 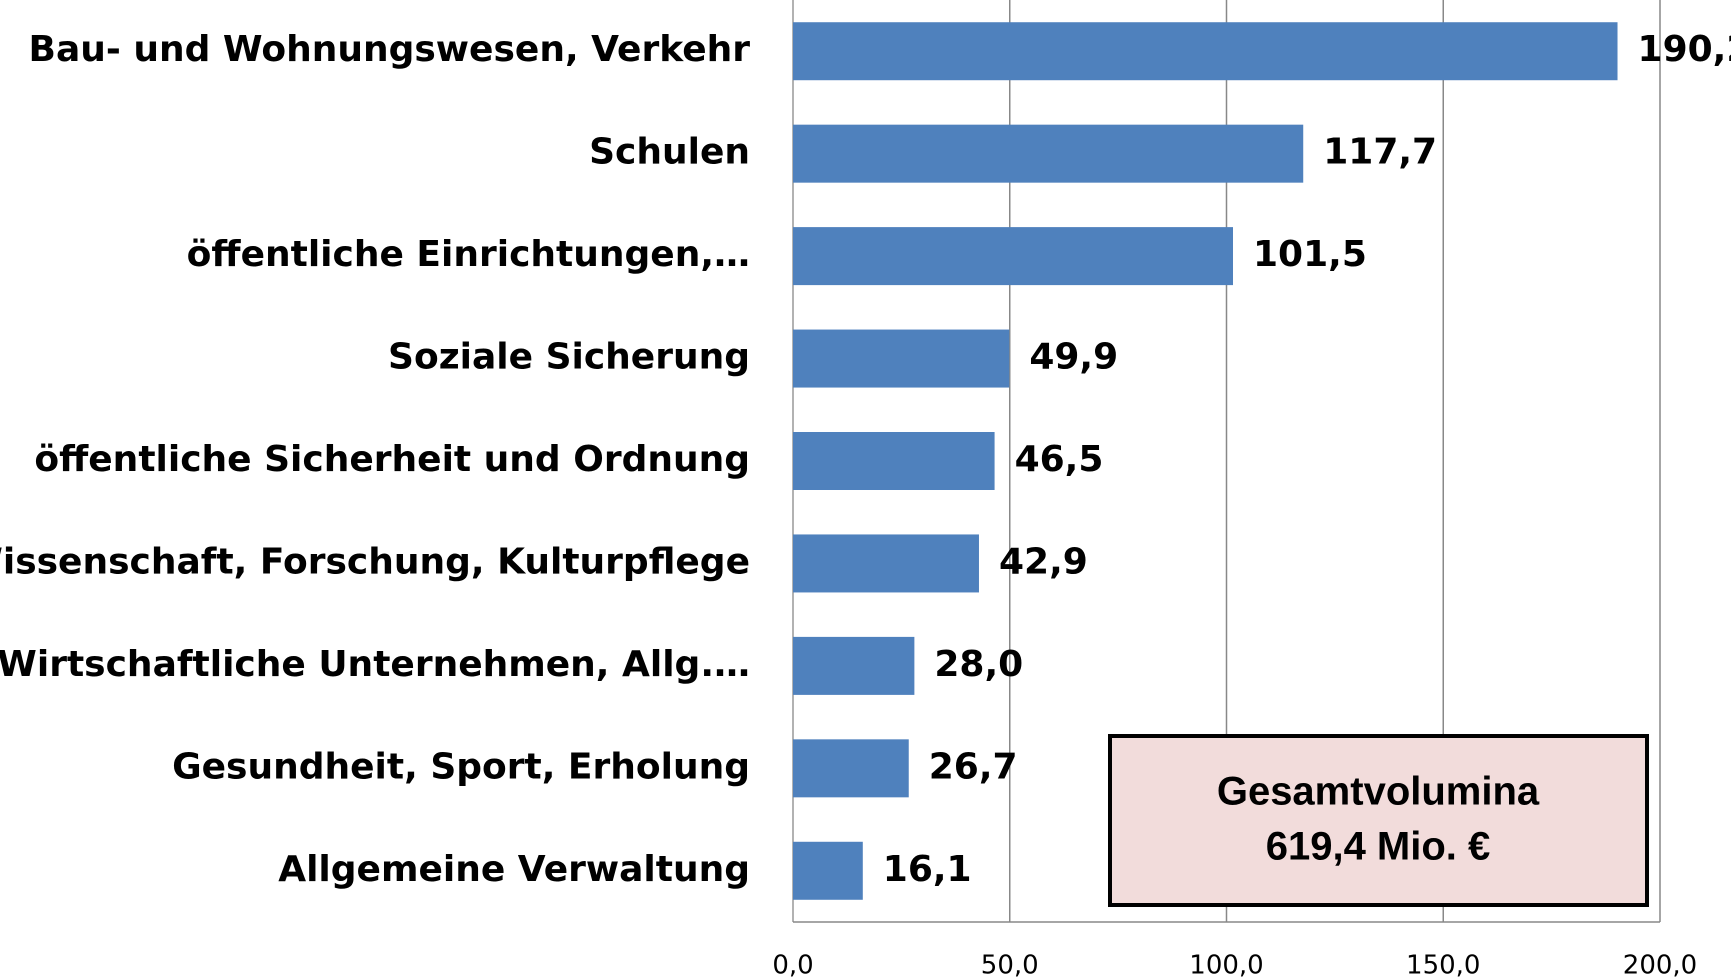 I want to click on data-label: 28,0, so click(x=978, y=664).